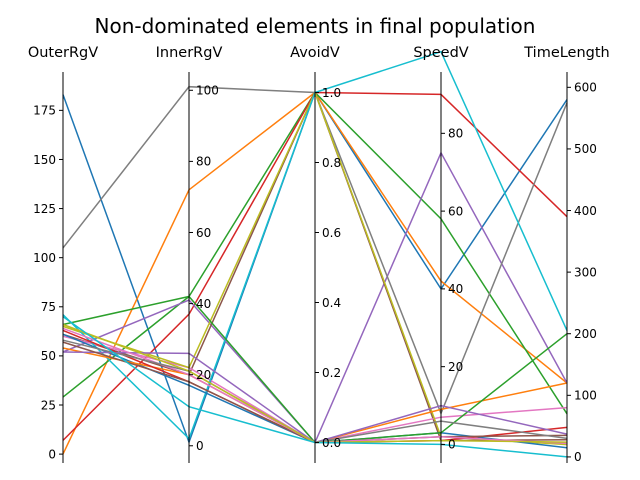 The height and width of the screenshot is (480, 640). What do you see at coordinates (585, 211) in the screenshot?
I see `tick-label: 400` at bounding box center [585, 211].